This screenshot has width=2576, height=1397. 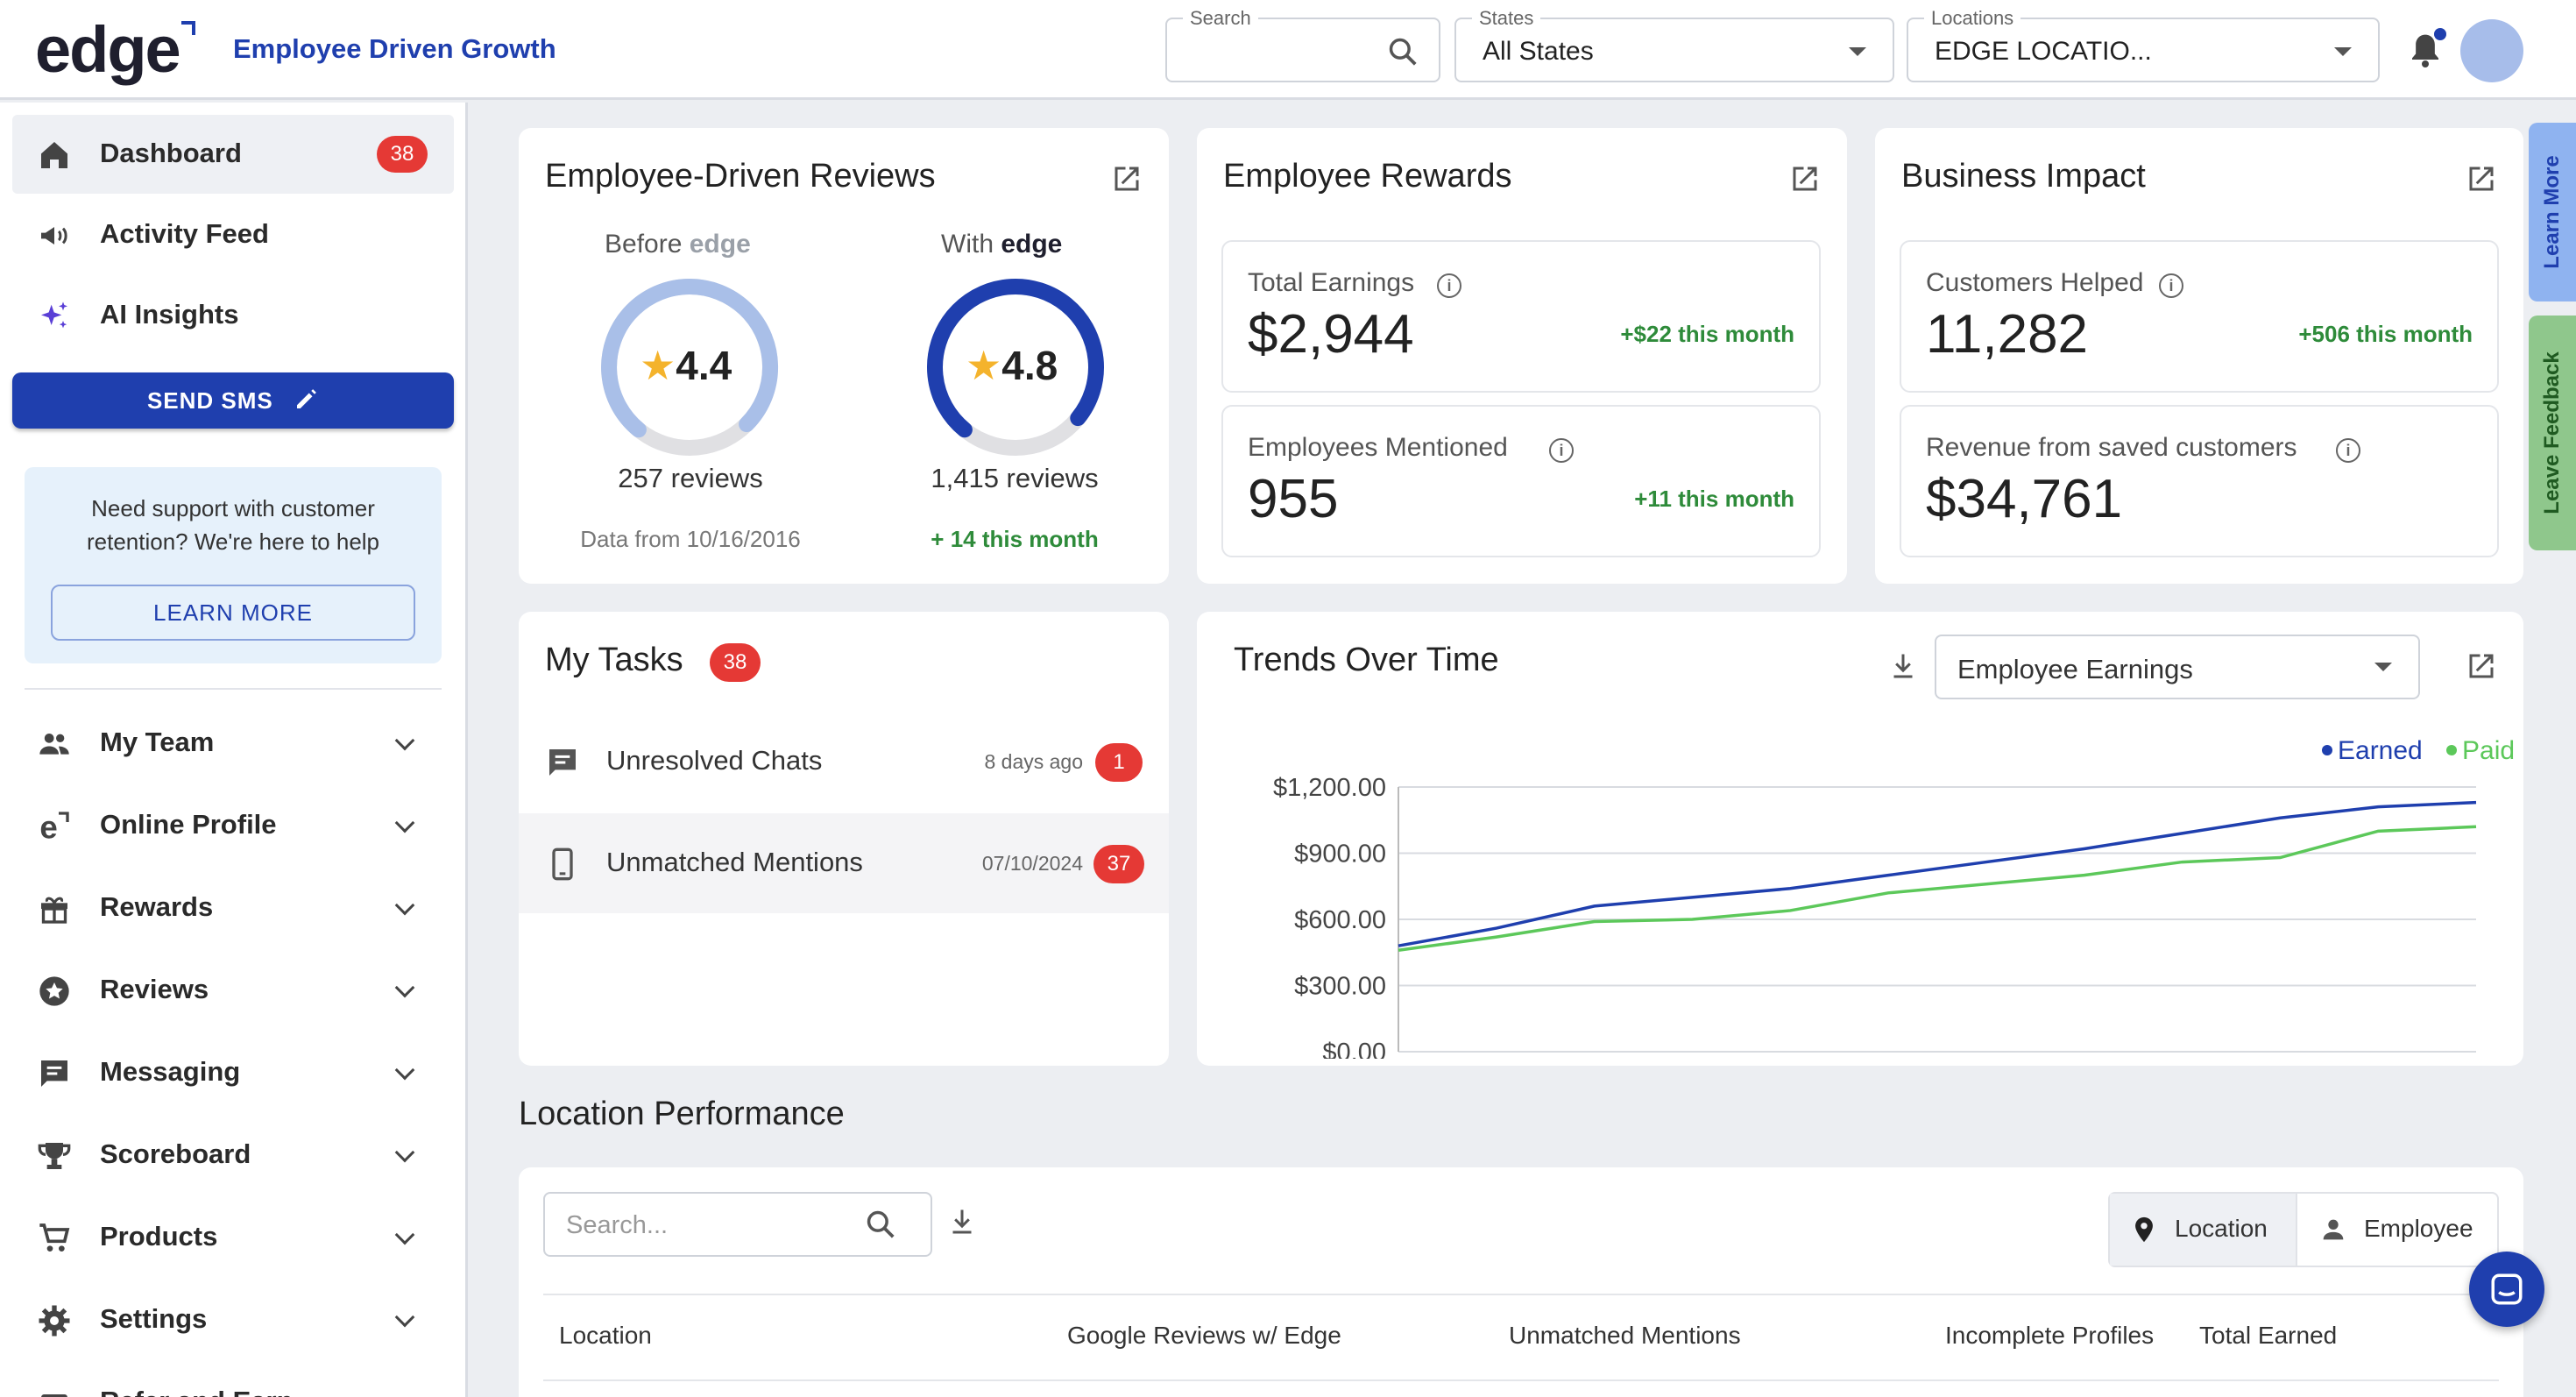 I want to click on with-rating: ★4.8, so click(x=1012, y=365).